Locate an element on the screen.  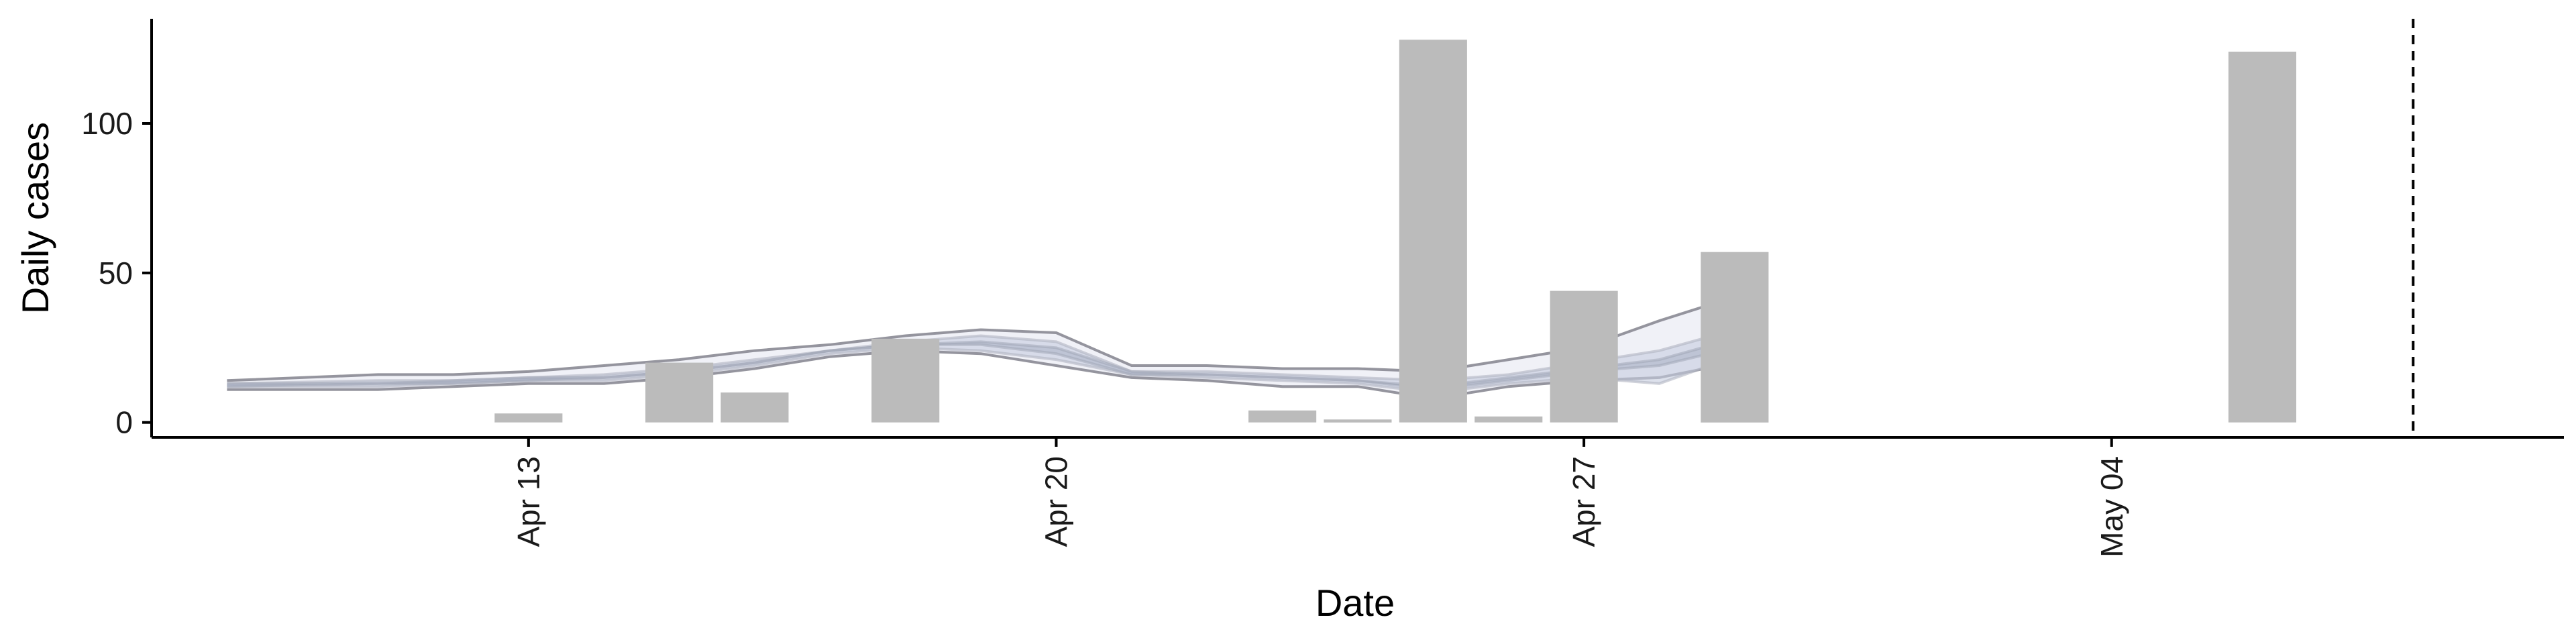
band-0-lower-line is located at coordinates (981, 374).